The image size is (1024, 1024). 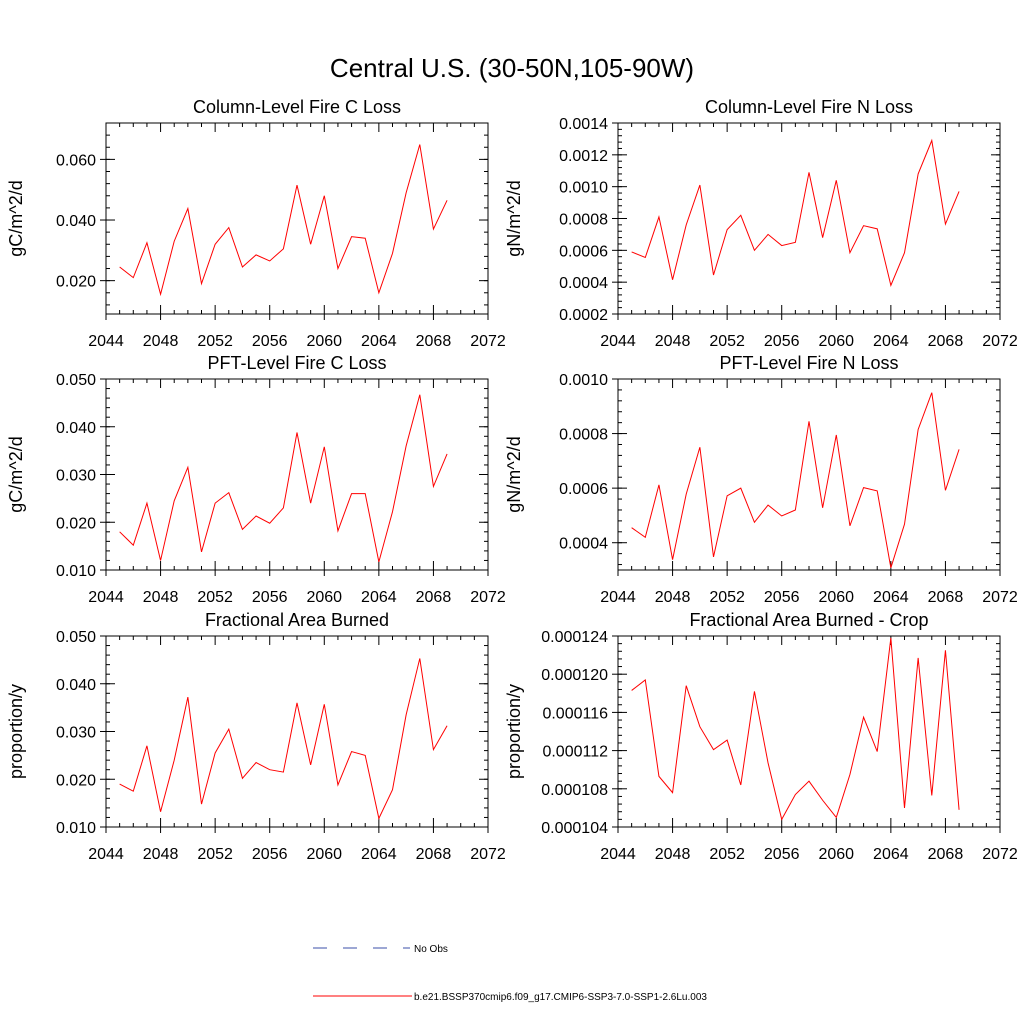 What do you see at coordinates (296, 363) in the screenshot?
I see `panel-title: PFT-Level Fire C Loss` at bounding box center [296, 363].